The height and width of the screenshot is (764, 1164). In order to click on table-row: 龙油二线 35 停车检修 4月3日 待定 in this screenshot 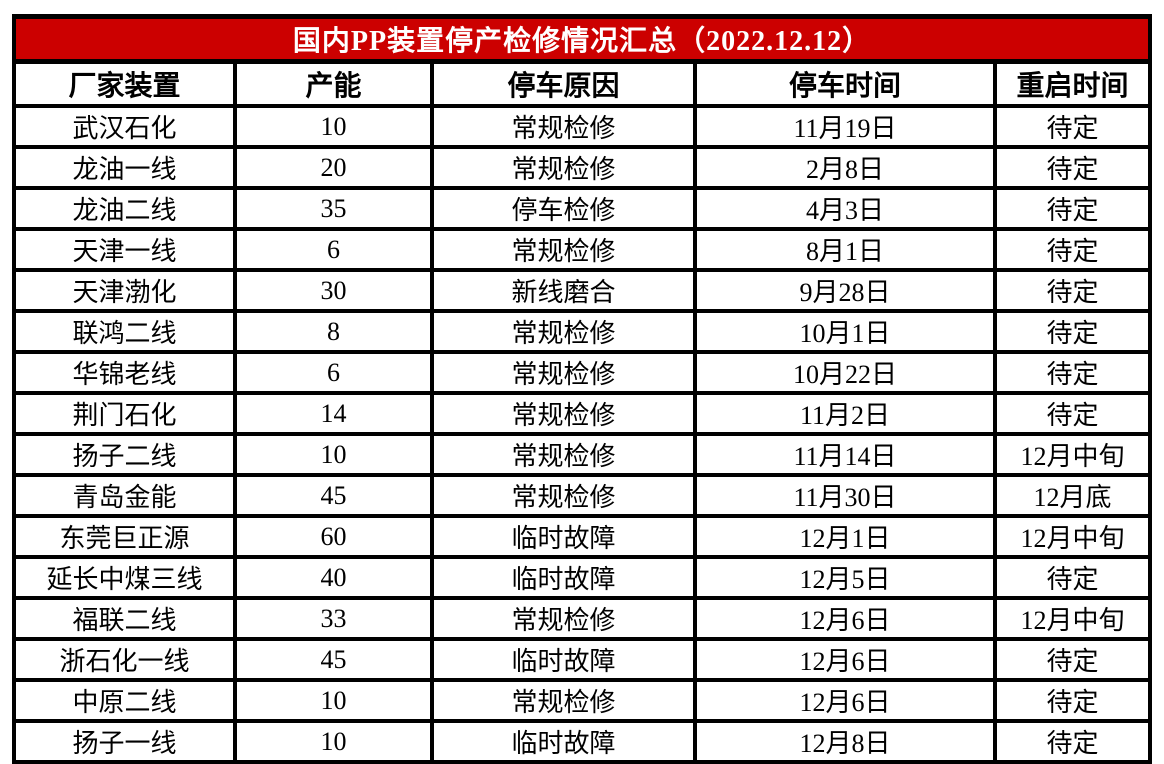, I will do `click(582, 208)`.